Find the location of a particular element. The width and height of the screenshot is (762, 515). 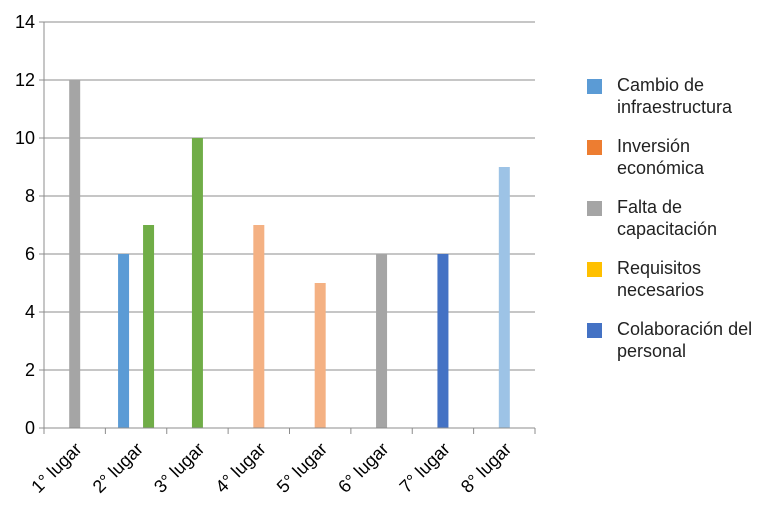

y-tick-label: 12 is located at coordinates (25, 80).